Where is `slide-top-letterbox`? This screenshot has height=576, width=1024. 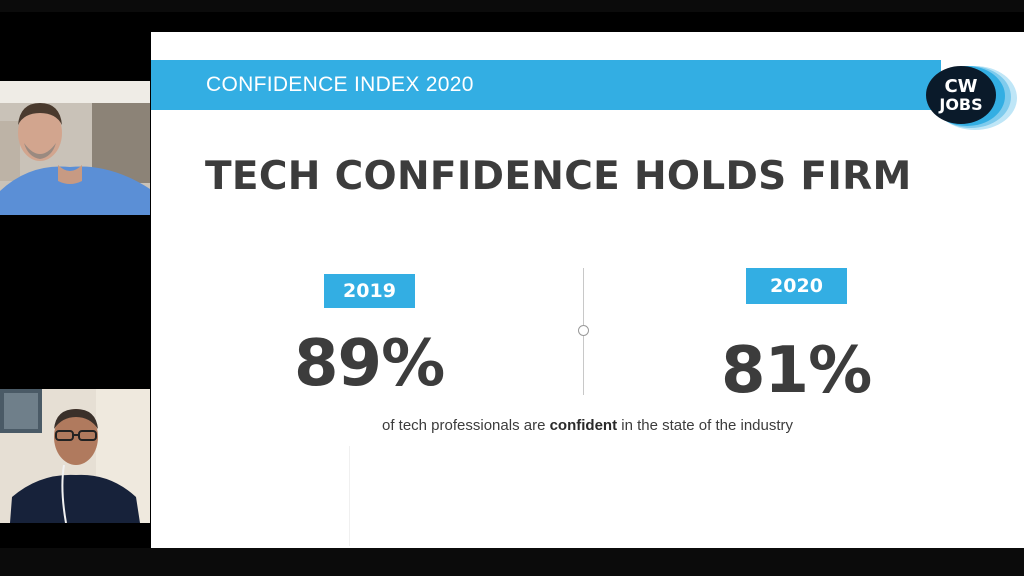
slide-top-letterbox is located at coordinates (587, 22).